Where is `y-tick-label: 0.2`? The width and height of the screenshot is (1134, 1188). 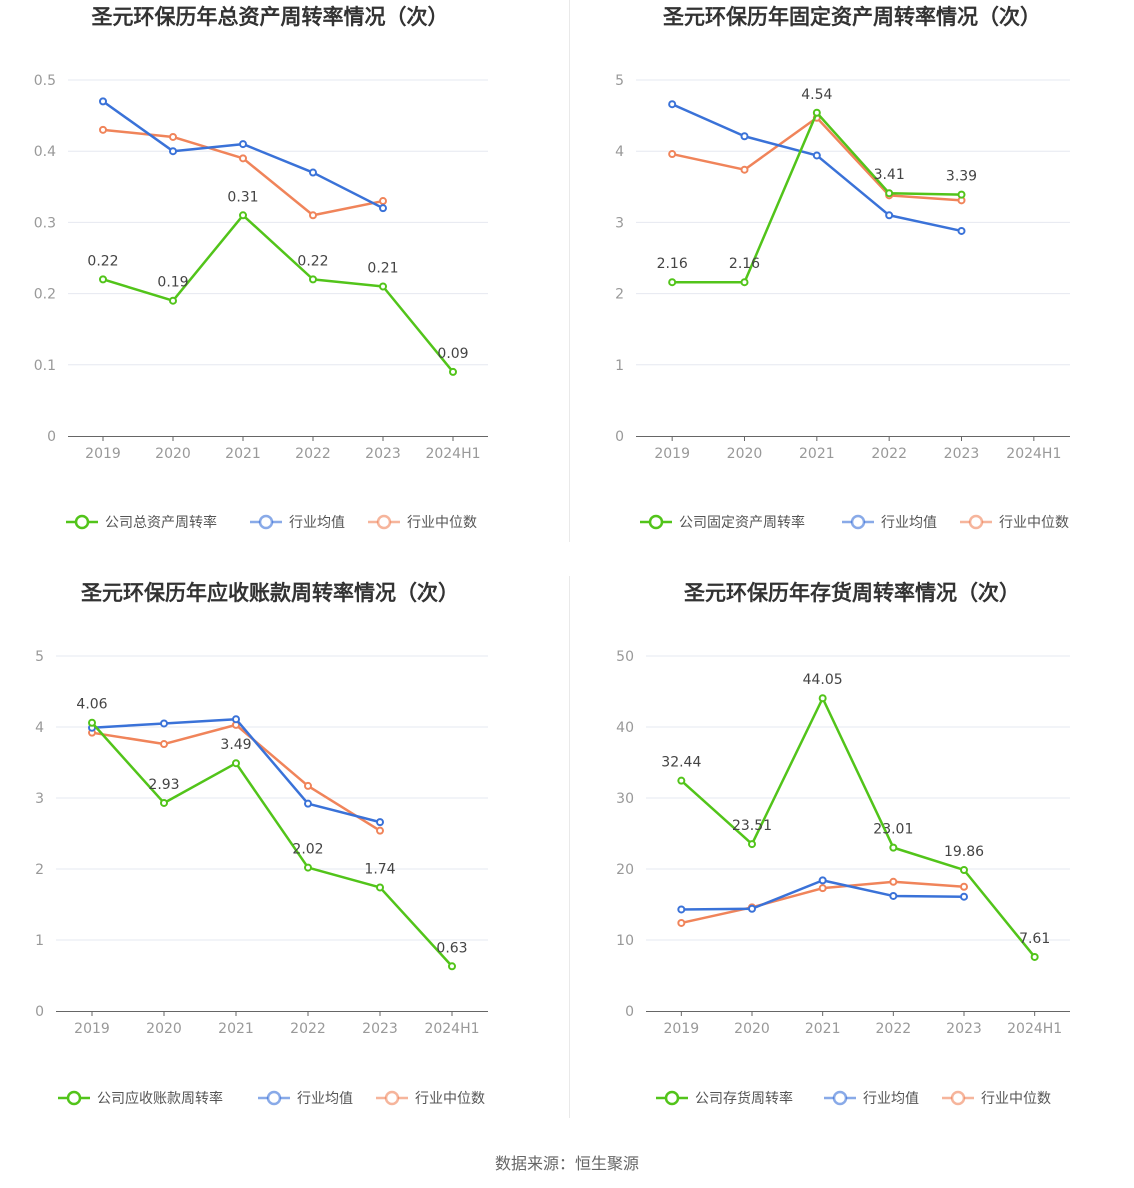 y-tick-label: 0.2 is located at coordinates (45, 295).